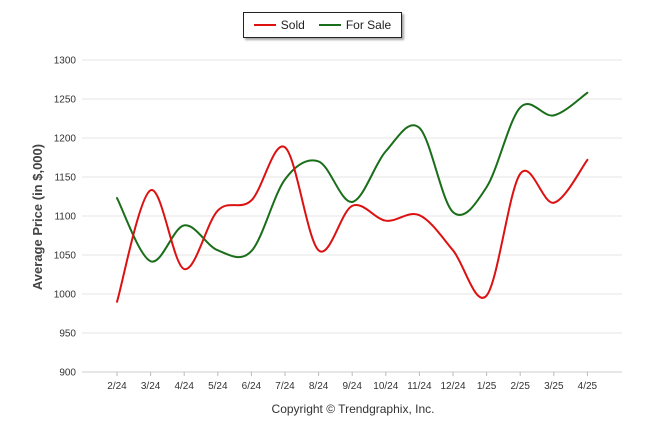 This screenshot has width=646, height=434. What do you see at coordinates (184, 386) in the screenshot?
I see `x-tick-label: 4/24` at bounding box center [184, 386].